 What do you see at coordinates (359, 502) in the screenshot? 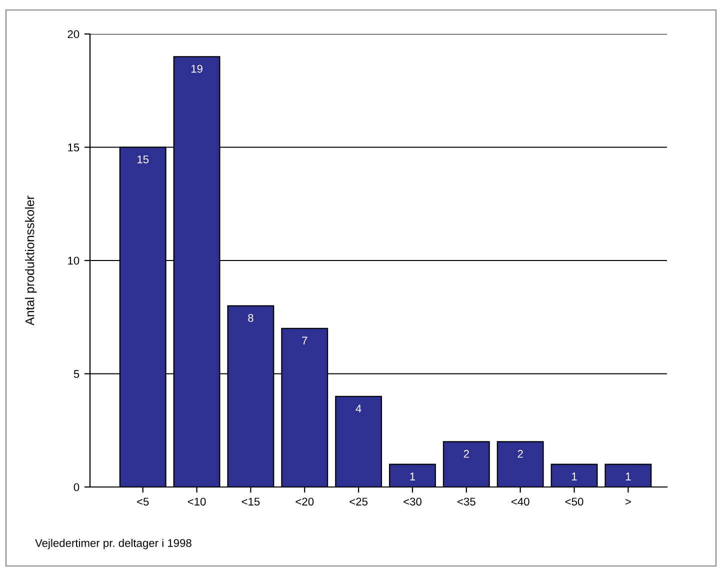
I see `x-tick-label: <25` at bounding box center [359, 502].